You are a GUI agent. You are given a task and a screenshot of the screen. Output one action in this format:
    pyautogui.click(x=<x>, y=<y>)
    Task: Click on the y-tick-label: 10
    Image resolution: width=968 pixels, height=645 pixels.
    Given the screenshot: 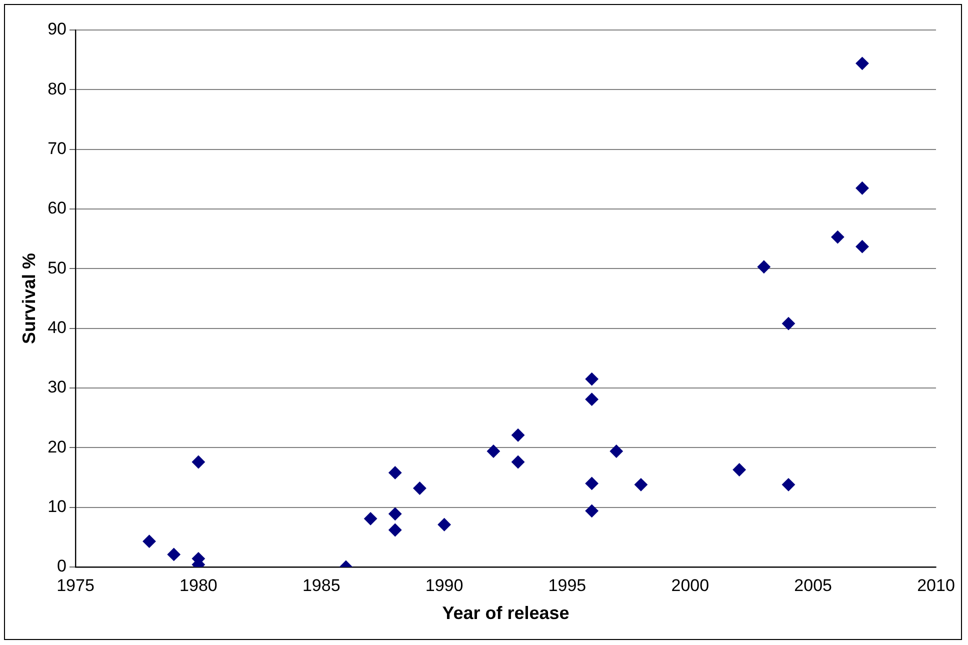 What is the action you would take?
    pyautogui.click(x=57, y=506)
    